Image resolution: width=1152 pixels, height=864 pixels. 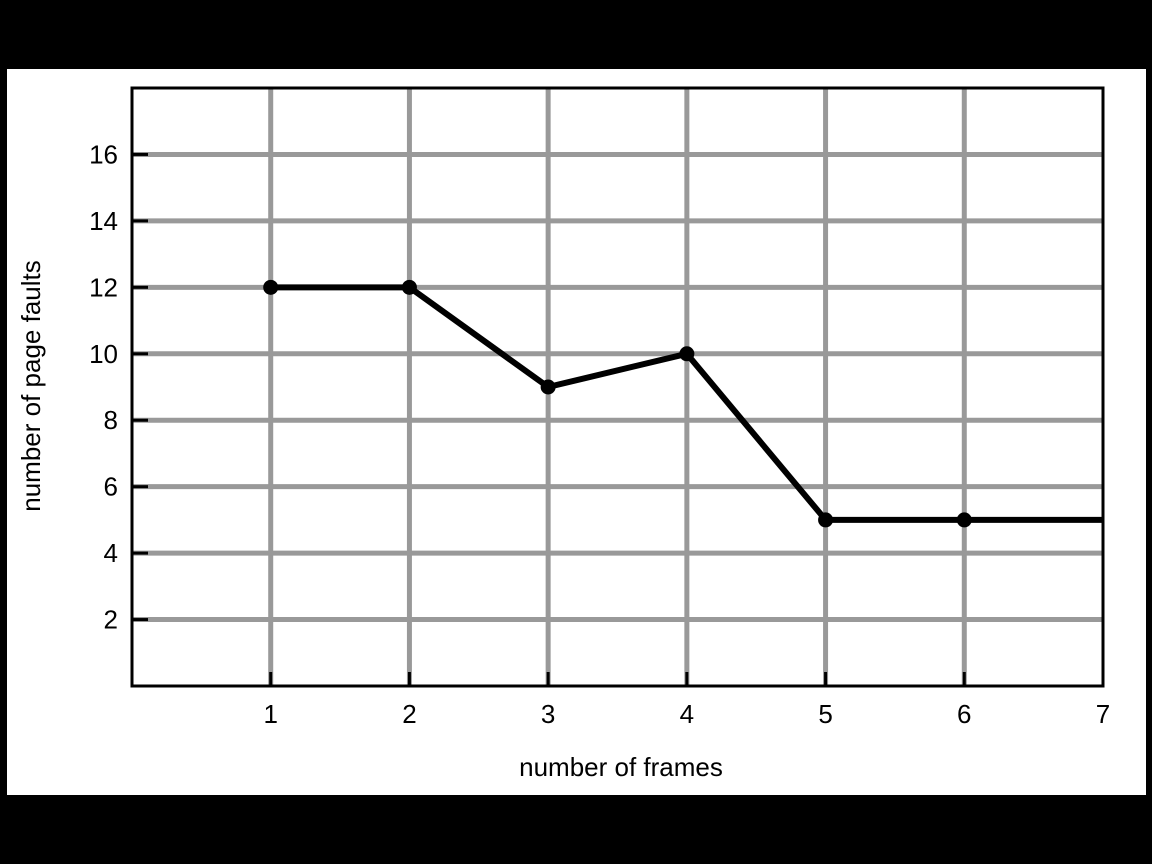 I want to click on y-tick-label: 4, so click(x=111, y=553).